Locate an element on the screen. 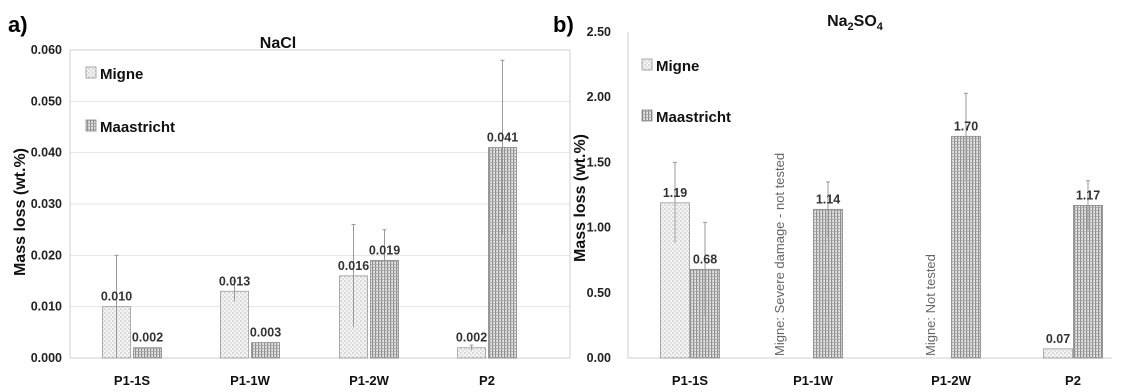 This screenshot has width=1124, height=392. data-label-maastricht-p2: 1.17 is located at coordinates (1088, 195).